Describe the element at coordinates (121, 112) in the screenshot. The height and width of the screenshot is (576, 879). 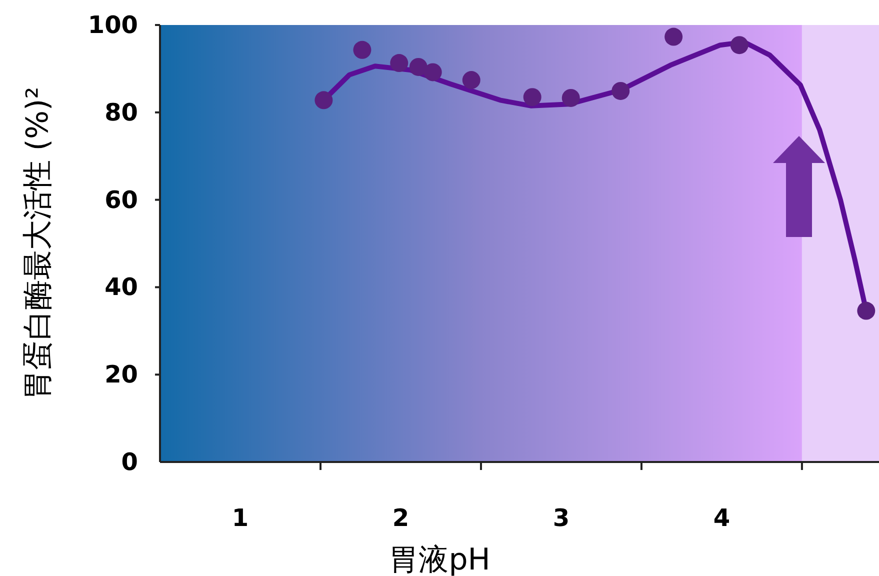
I see `y-tick-label: 80` at that location.